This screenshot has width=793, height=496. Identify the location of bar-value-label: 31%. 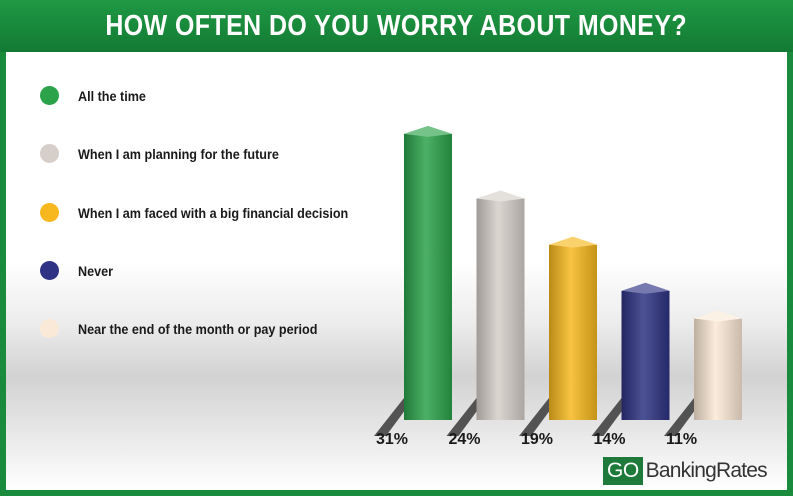
(392, 439).